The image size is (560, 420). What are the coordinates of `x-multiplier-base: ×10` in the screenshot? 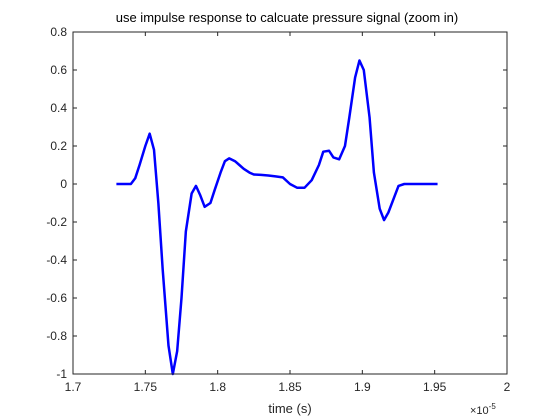 It's located at (479, 411).